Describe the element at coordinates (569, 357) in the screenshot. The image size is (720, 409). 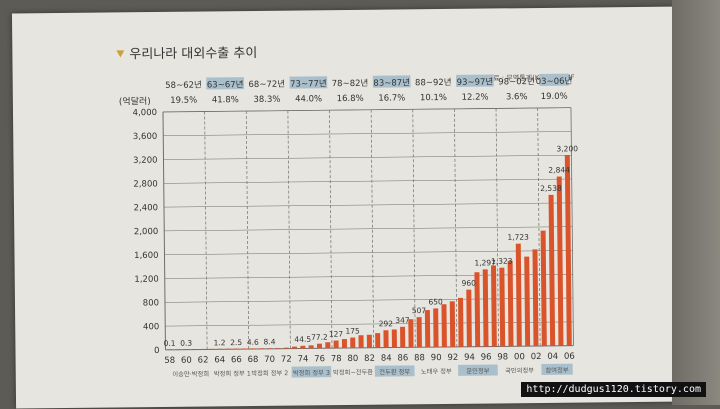
I see `x-tick-label: 06` at that location.